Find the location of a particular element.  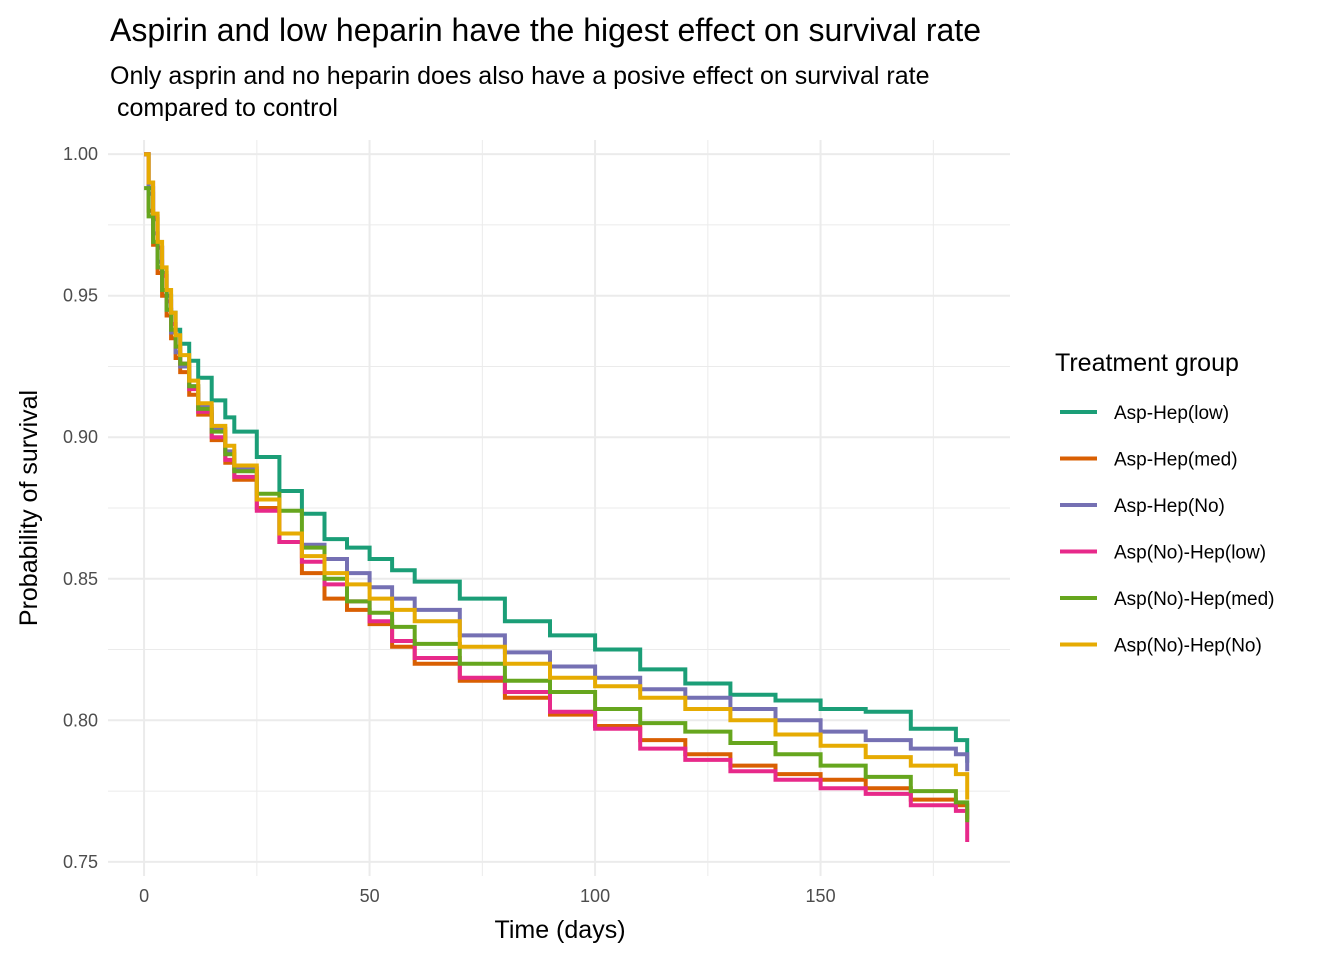

y-tick-label: 0.90 is located at coordinates (80, 437).